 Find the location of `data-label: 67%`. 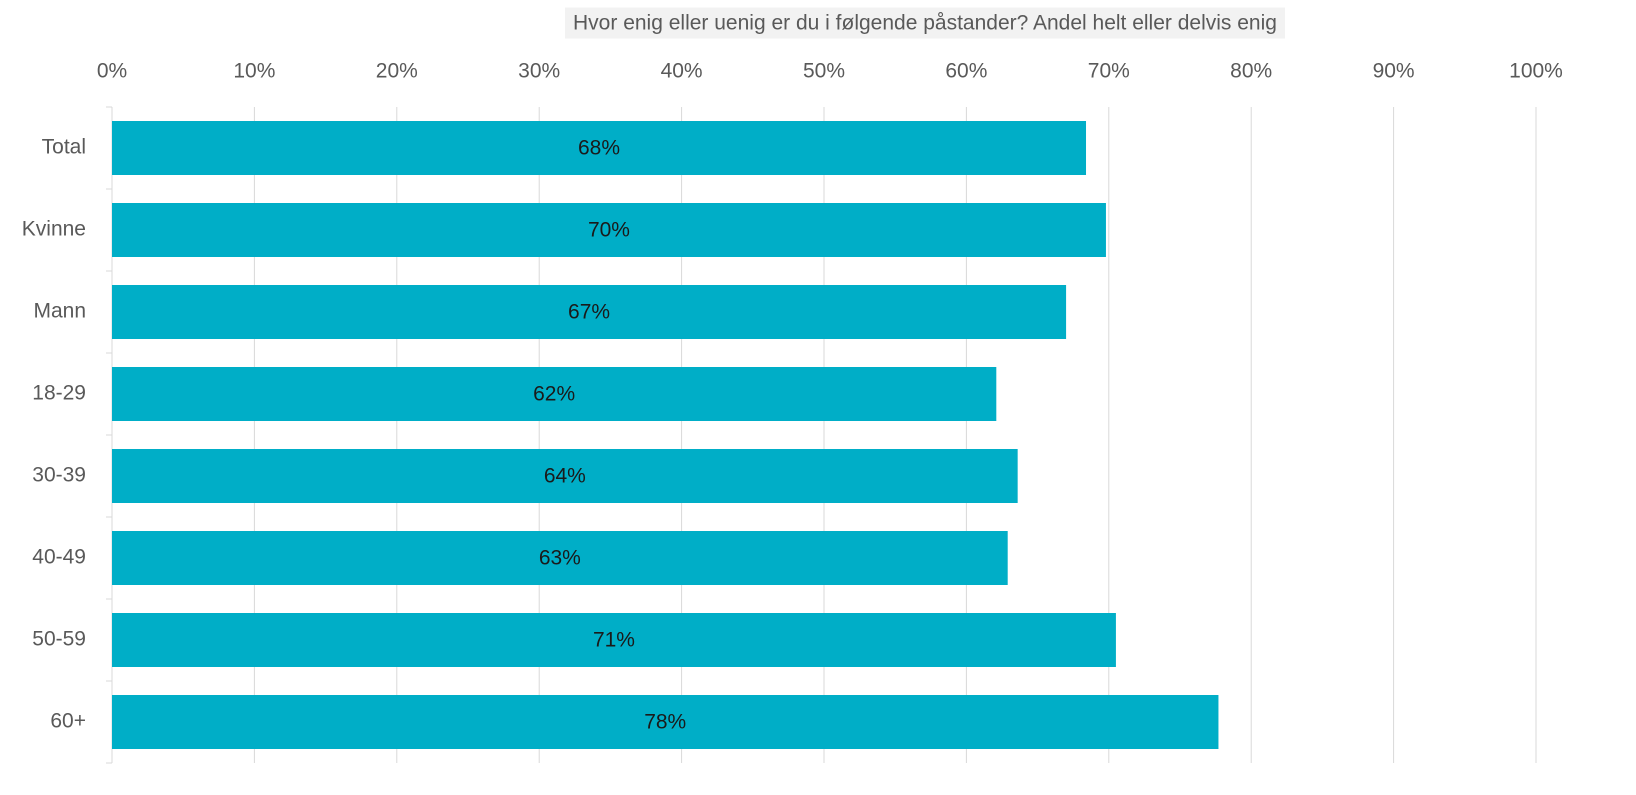

data-label: 67% is located at coordinates (589, 312).